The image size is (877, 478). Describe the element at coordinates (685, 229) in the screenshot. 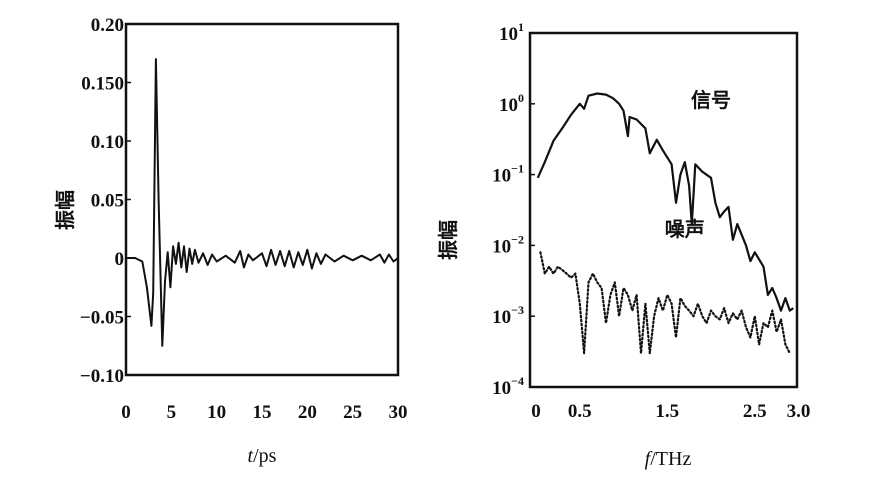

I see `noise-annotation: 噪声` at that location.